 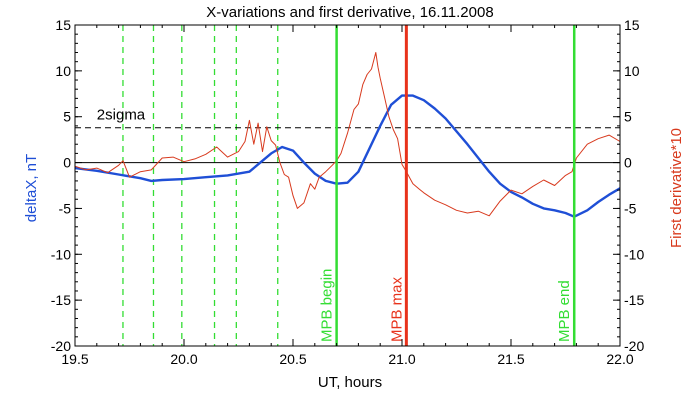 I want to click on y-tick-label-left-2: -10, so click(x=61, y=254).